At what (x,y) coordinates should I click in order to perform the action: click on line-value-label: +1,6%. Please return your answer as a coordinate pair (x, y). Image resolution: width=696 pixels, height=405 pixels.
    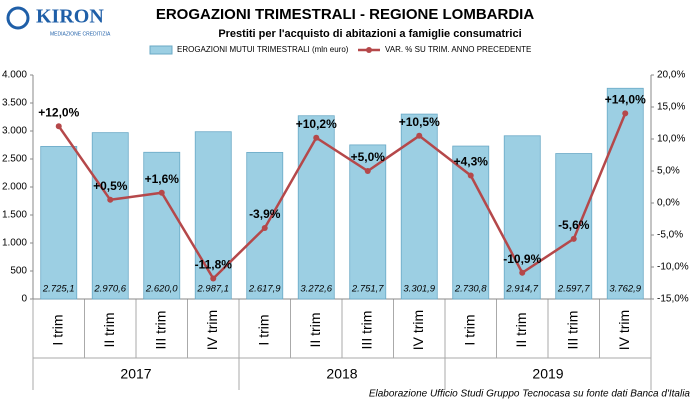
    Looking at the image, I should click on (162, 179).